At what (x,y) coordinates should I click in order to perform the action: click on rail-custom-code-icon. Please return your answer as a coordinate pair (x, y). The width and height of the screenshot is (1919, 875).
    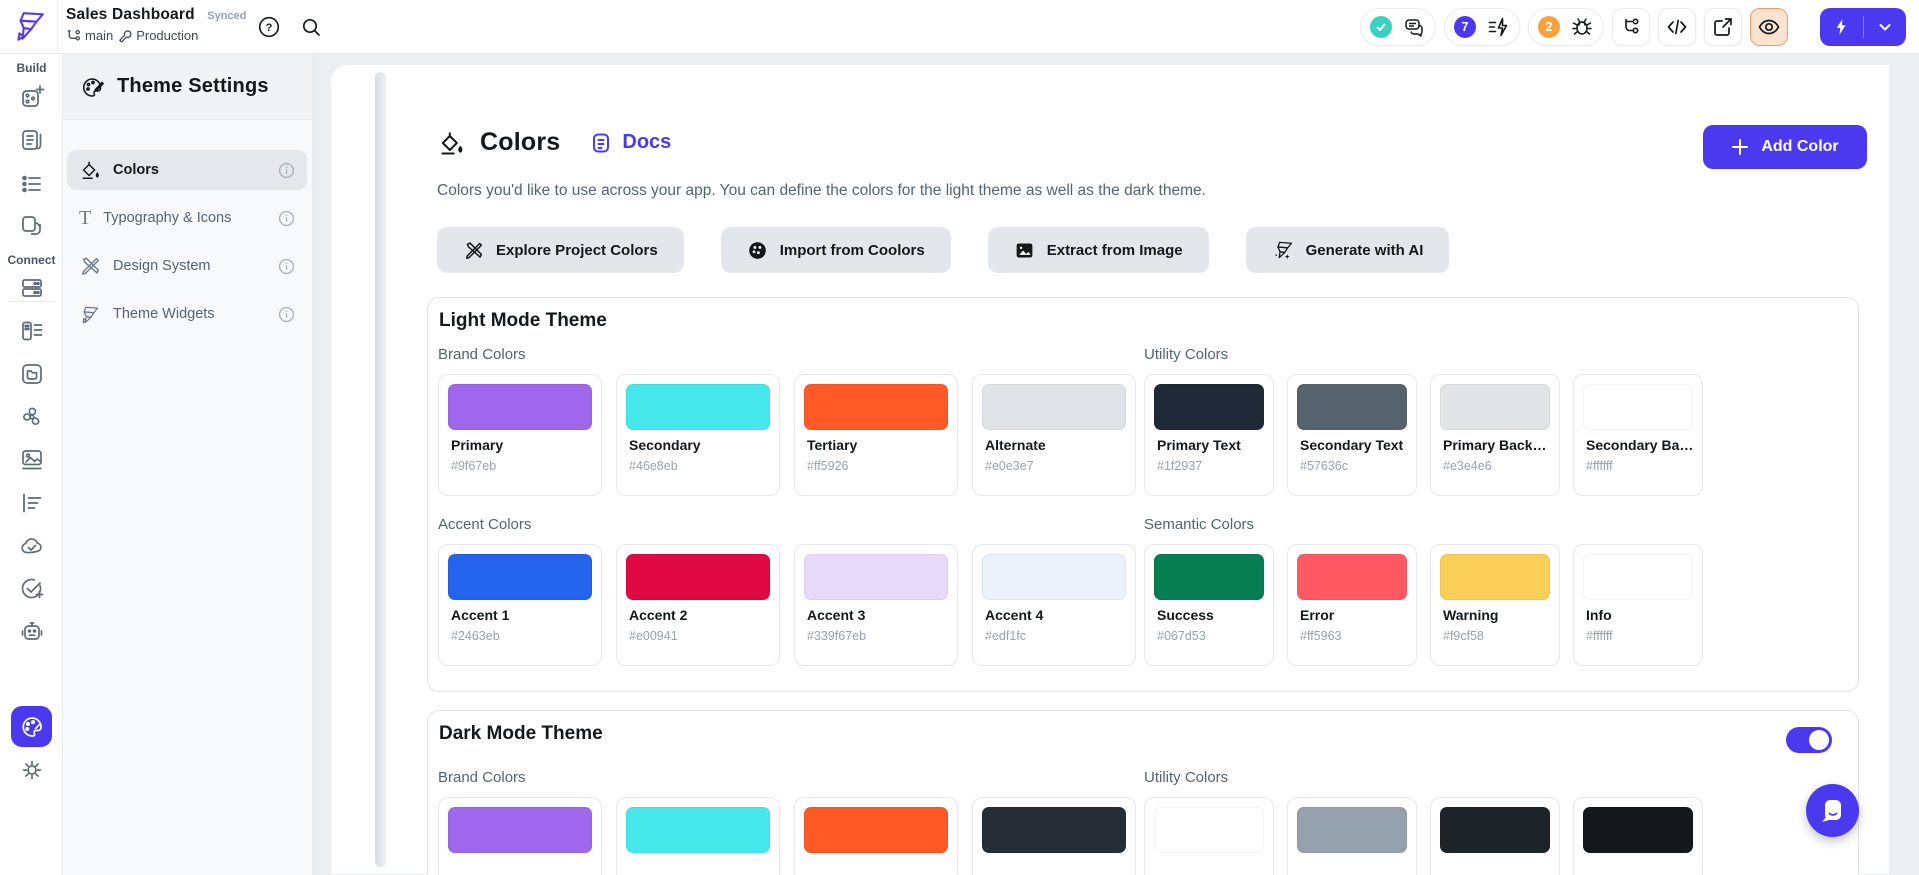
    Looking at the image, I should click on (32, 503).